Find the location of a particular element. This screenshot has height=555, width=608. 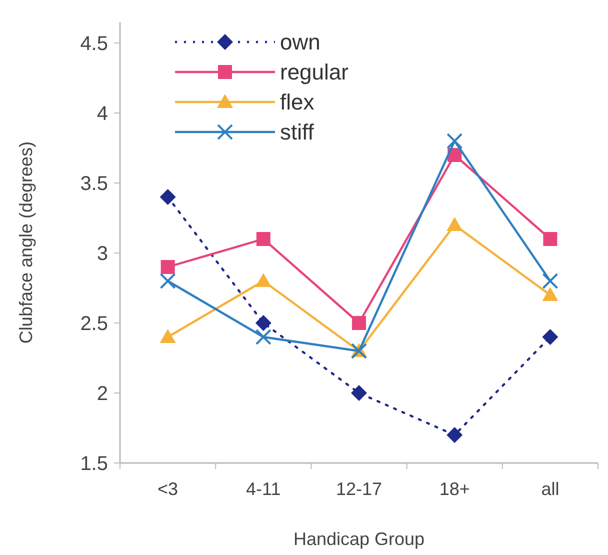

y-tick-label: 2 is located at coordinates (102, 394).